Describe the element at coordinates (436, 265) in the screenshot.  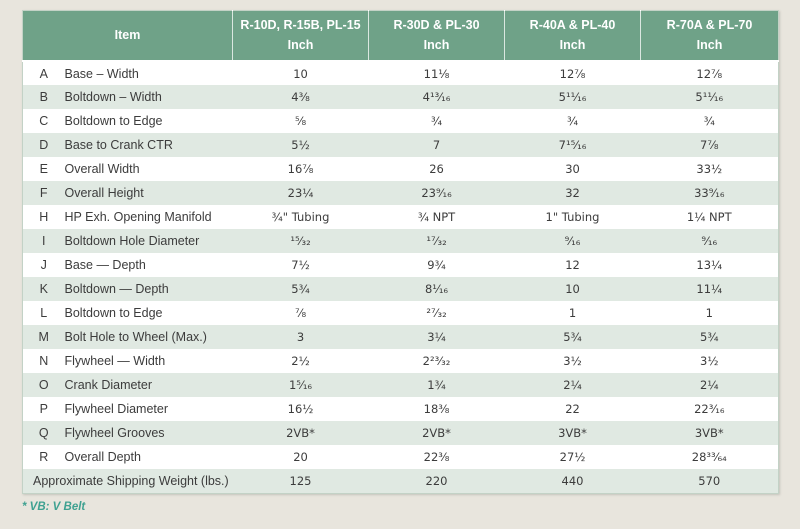
I see `row-value: 9¾` at that location.